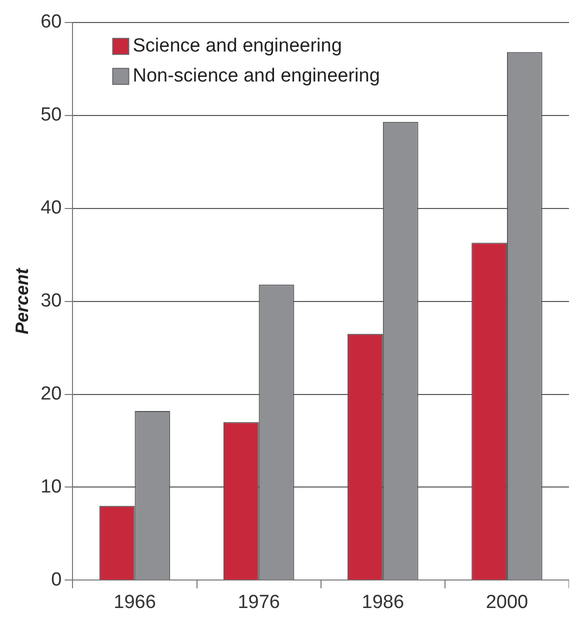 This screenshot has height=625, width=577. Describe the element at coordinates (237, 46) in the screenshot. I see `legend-label: Science and engineering` at that location.